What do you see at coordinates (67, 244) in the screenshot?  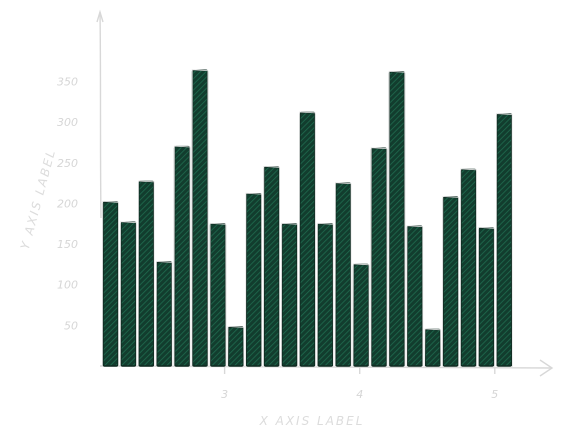 I see `y-tick-label-150: 150` at bounding box center [67, 244].